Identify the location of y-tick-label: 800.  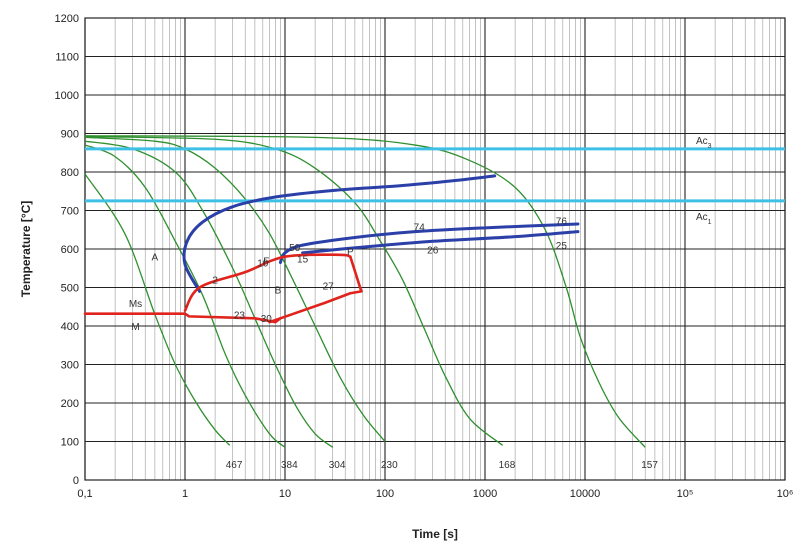
(70, 173).